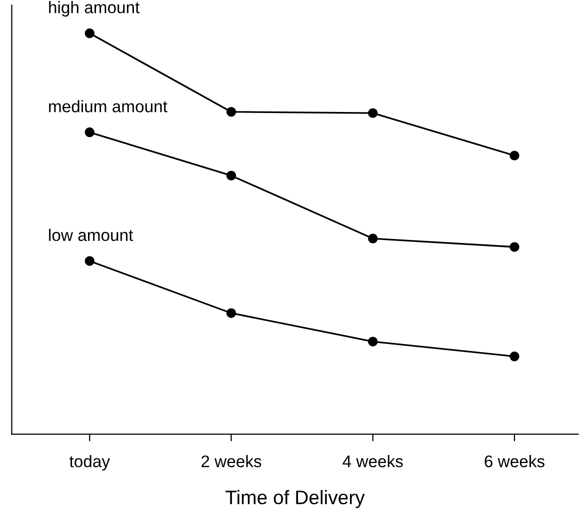 This screenshot has height=520, width=587. What do you see at coordinates (91, 235) in the screenshot?
I see `series-label: low amount` at bounding box center [91, 235].